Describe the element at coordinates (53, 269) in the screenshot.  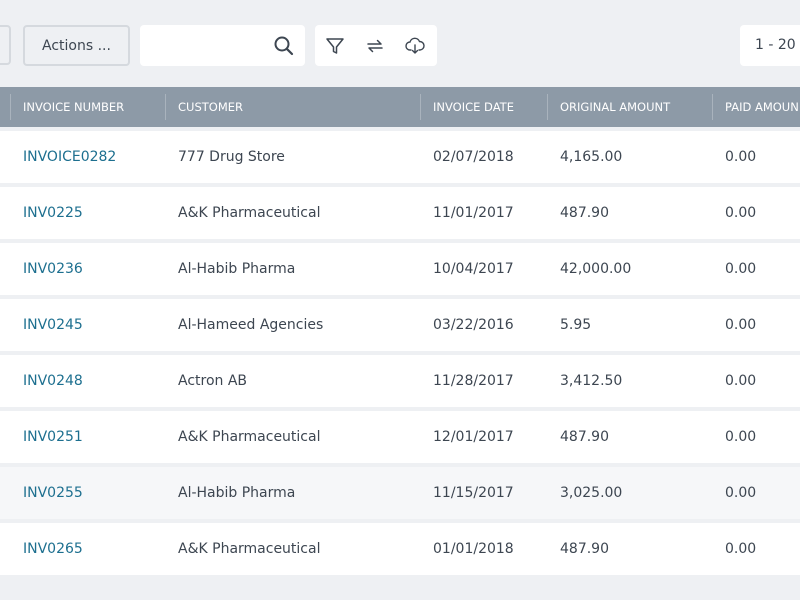
I see `invoice-number-link: INV0236` at that location.